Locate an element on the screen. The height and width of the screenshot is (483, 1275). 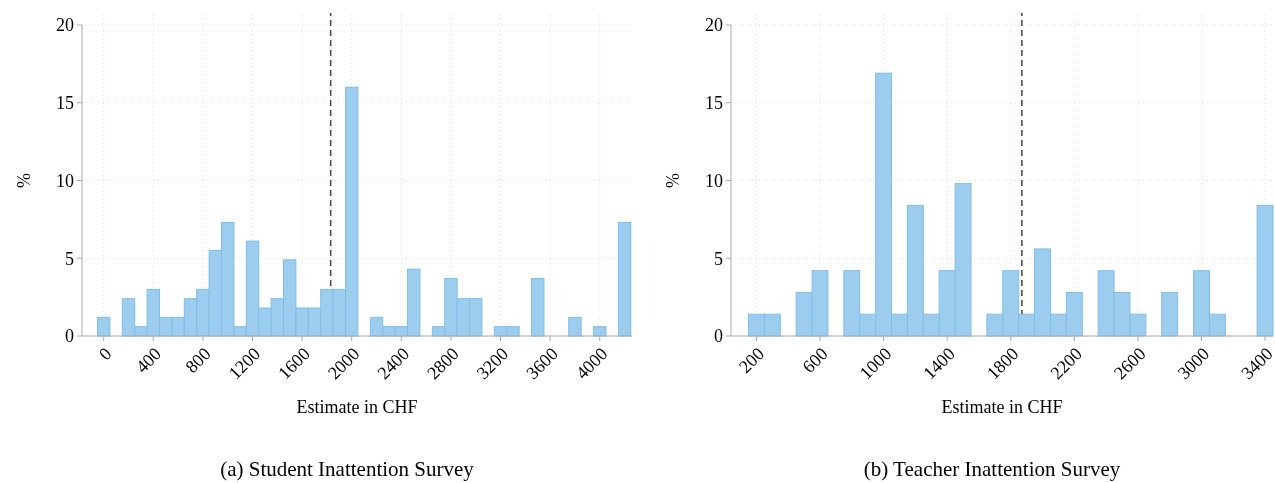
x-tick-label: 600 is located at coordinates (815, 360).